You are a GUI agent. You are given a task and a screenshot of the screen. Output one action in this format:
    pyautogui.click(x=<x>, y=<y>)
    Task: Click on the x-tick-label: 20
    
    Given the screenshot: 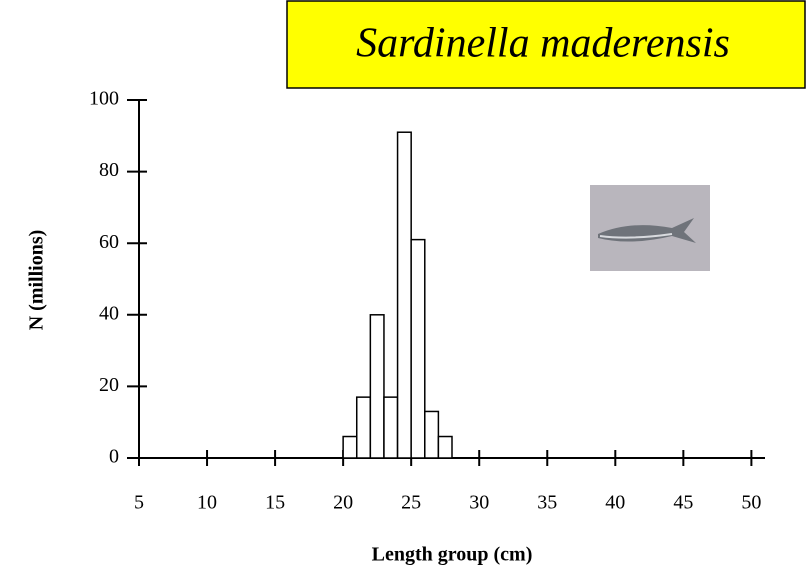 What is the action you would take?
    pyautogui.click(x=343, y=503)
    